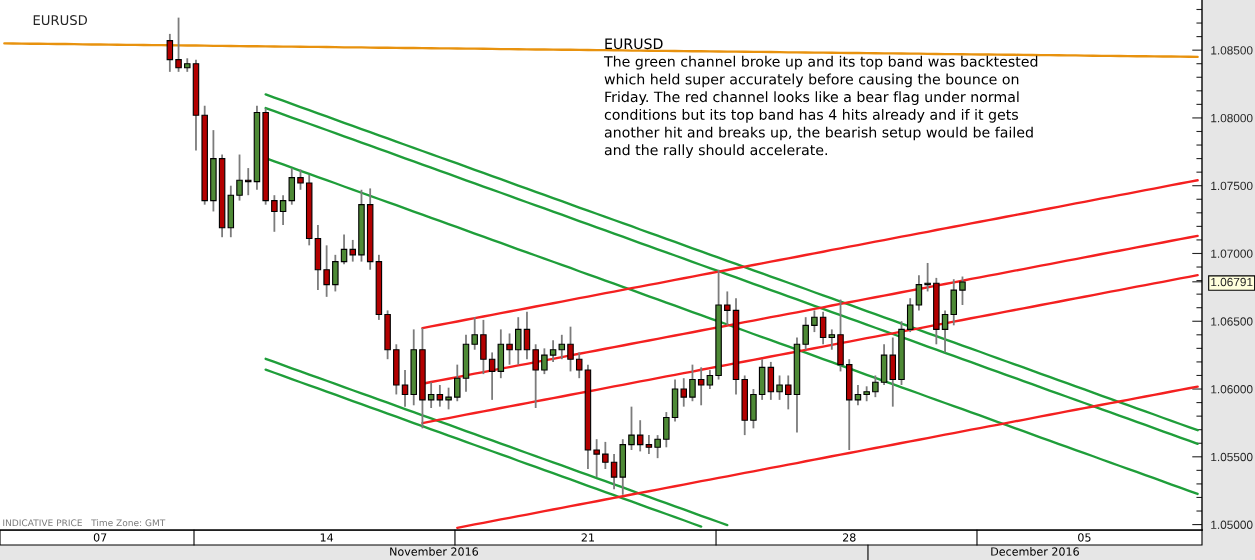 The height and width of the screenshot is (560, 1255). I want to click on x-tick-label: 14, so click(327, 537).